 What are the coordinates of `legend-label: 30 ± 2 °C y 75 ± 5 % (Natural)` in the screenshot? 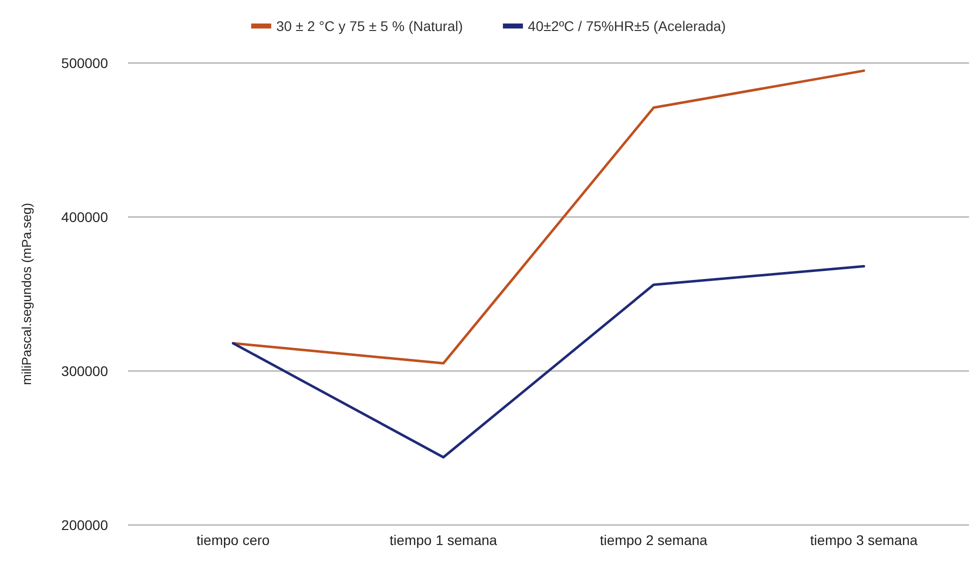 It's located at (369, 26).